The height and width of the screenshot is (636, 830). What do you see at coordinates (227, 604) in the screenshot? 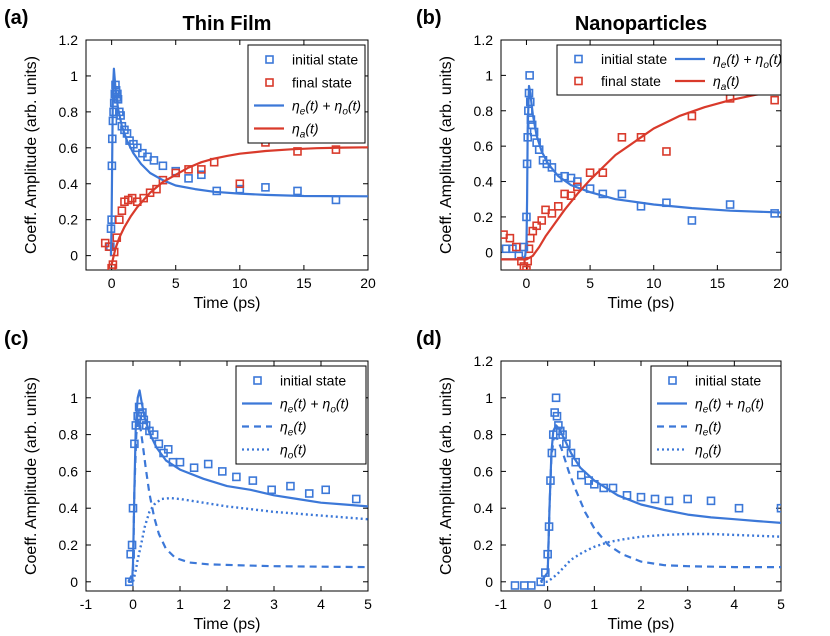
I see `x-tick-label: 2` at bounding box center [227, 604].